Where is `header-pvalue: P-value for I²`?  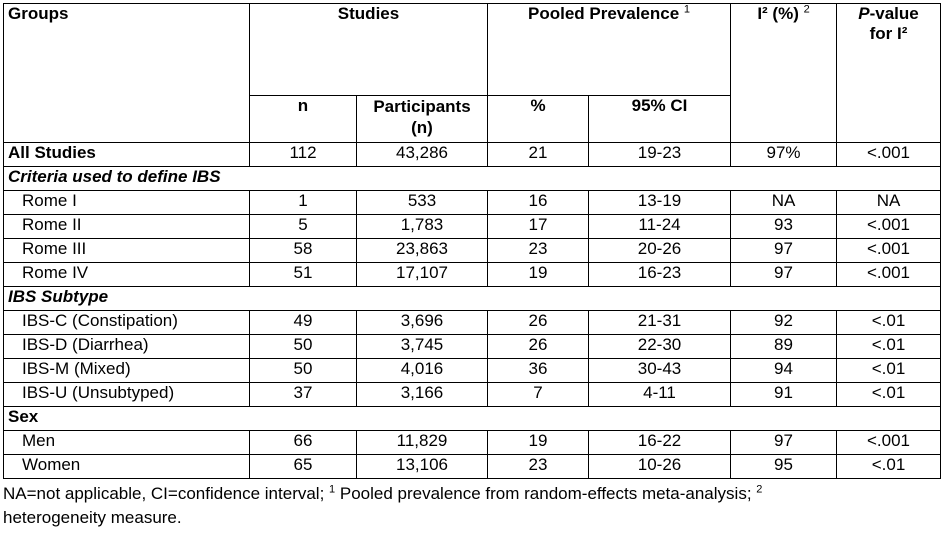
header-pvalue: P-value for I² is located at coordinates (889, 73).